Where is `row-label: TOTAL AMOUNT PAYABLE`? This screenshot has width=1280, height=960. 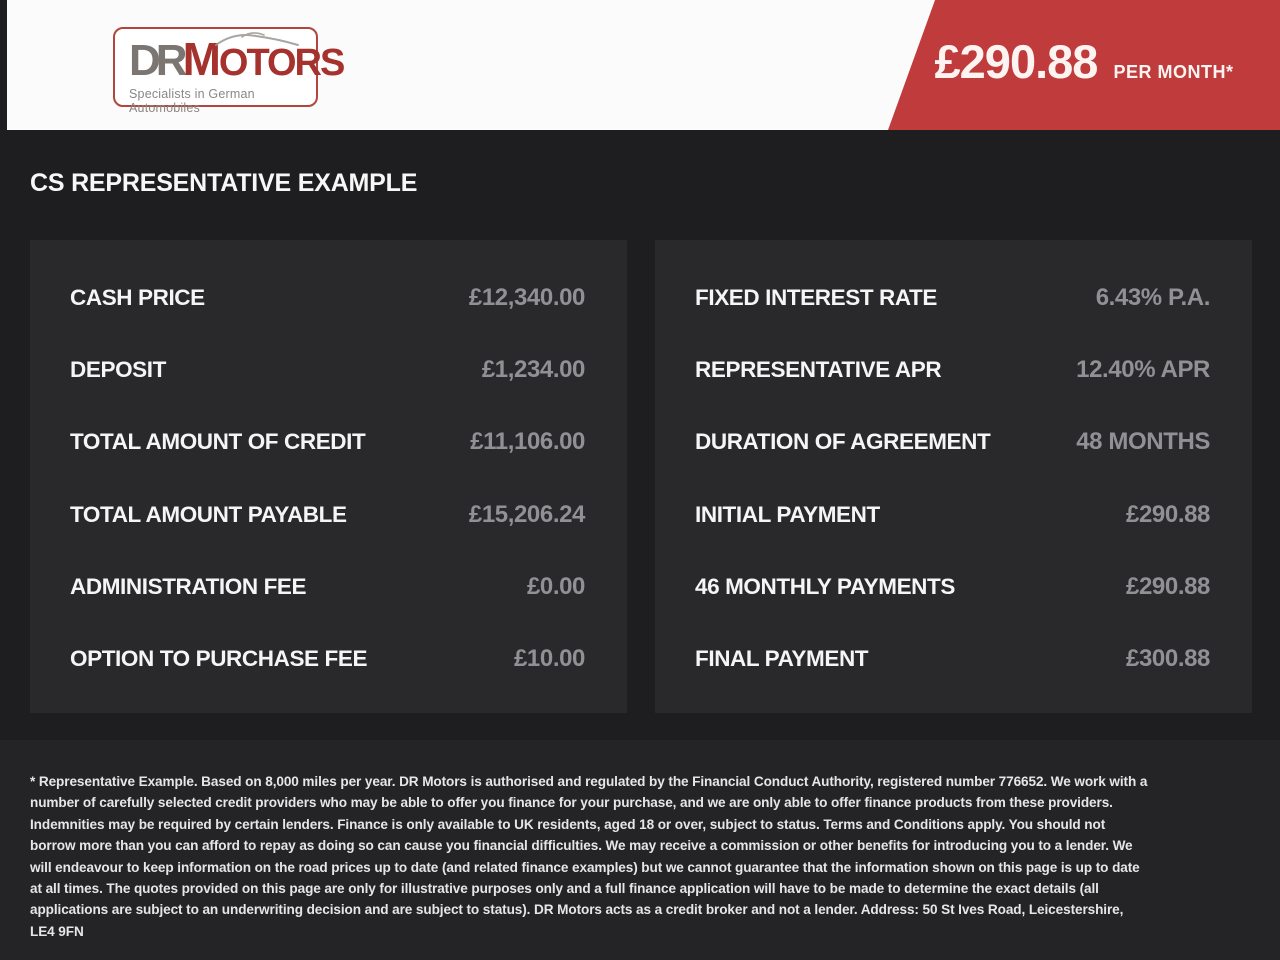
row-label: TOTAL AMOUNT PAYABLE is located at coordinates (208, 514).